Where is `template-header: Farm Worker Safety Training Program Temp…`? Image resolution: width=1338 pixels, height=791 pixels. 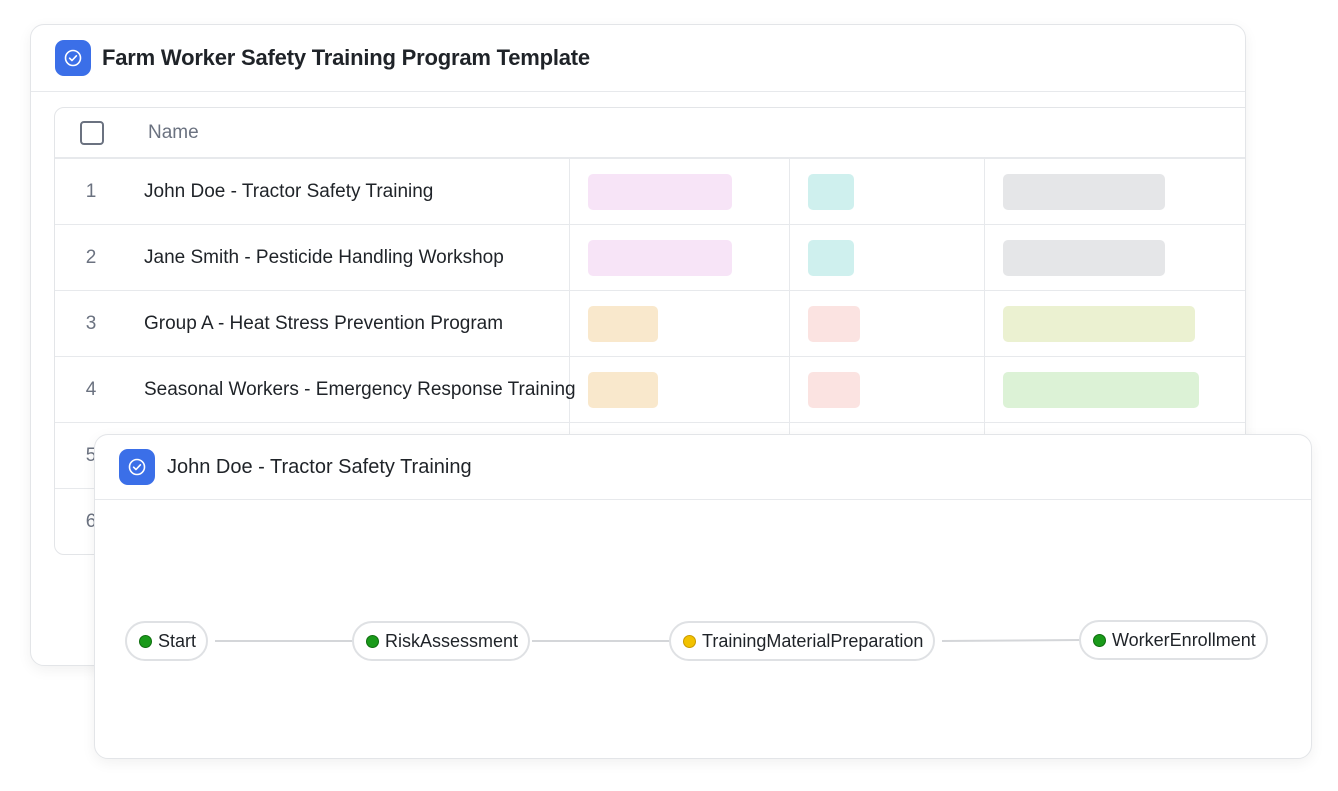 template-header: Farm Worker Safety Training Program Temp… is located at coordinates (638, 58).